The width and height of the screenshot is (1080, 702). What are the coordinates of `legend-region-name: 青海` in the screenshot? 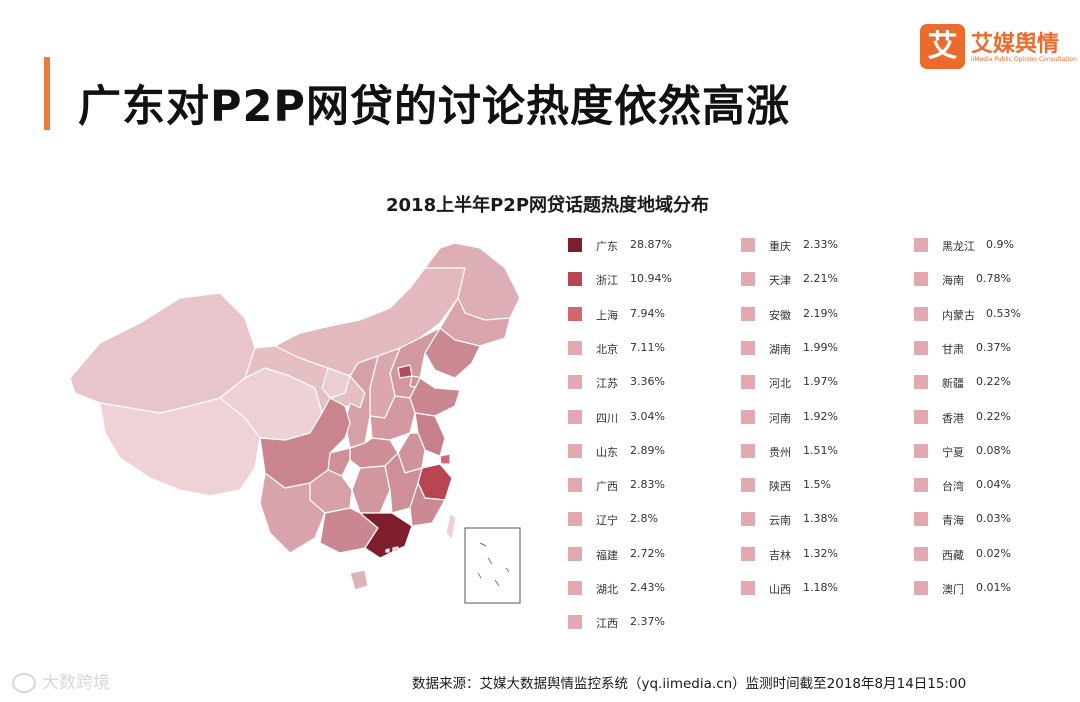 It's located at (953, 521).